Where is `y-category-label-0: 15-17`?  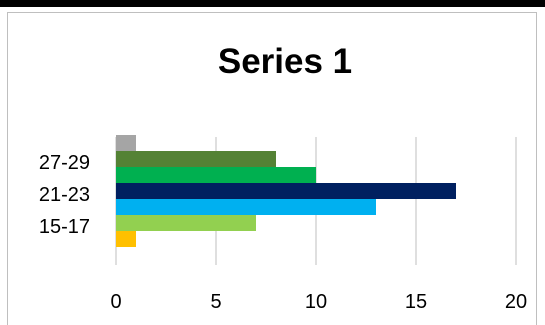
y-category-label-0: 15-17 is located at coordinates (64, 227).